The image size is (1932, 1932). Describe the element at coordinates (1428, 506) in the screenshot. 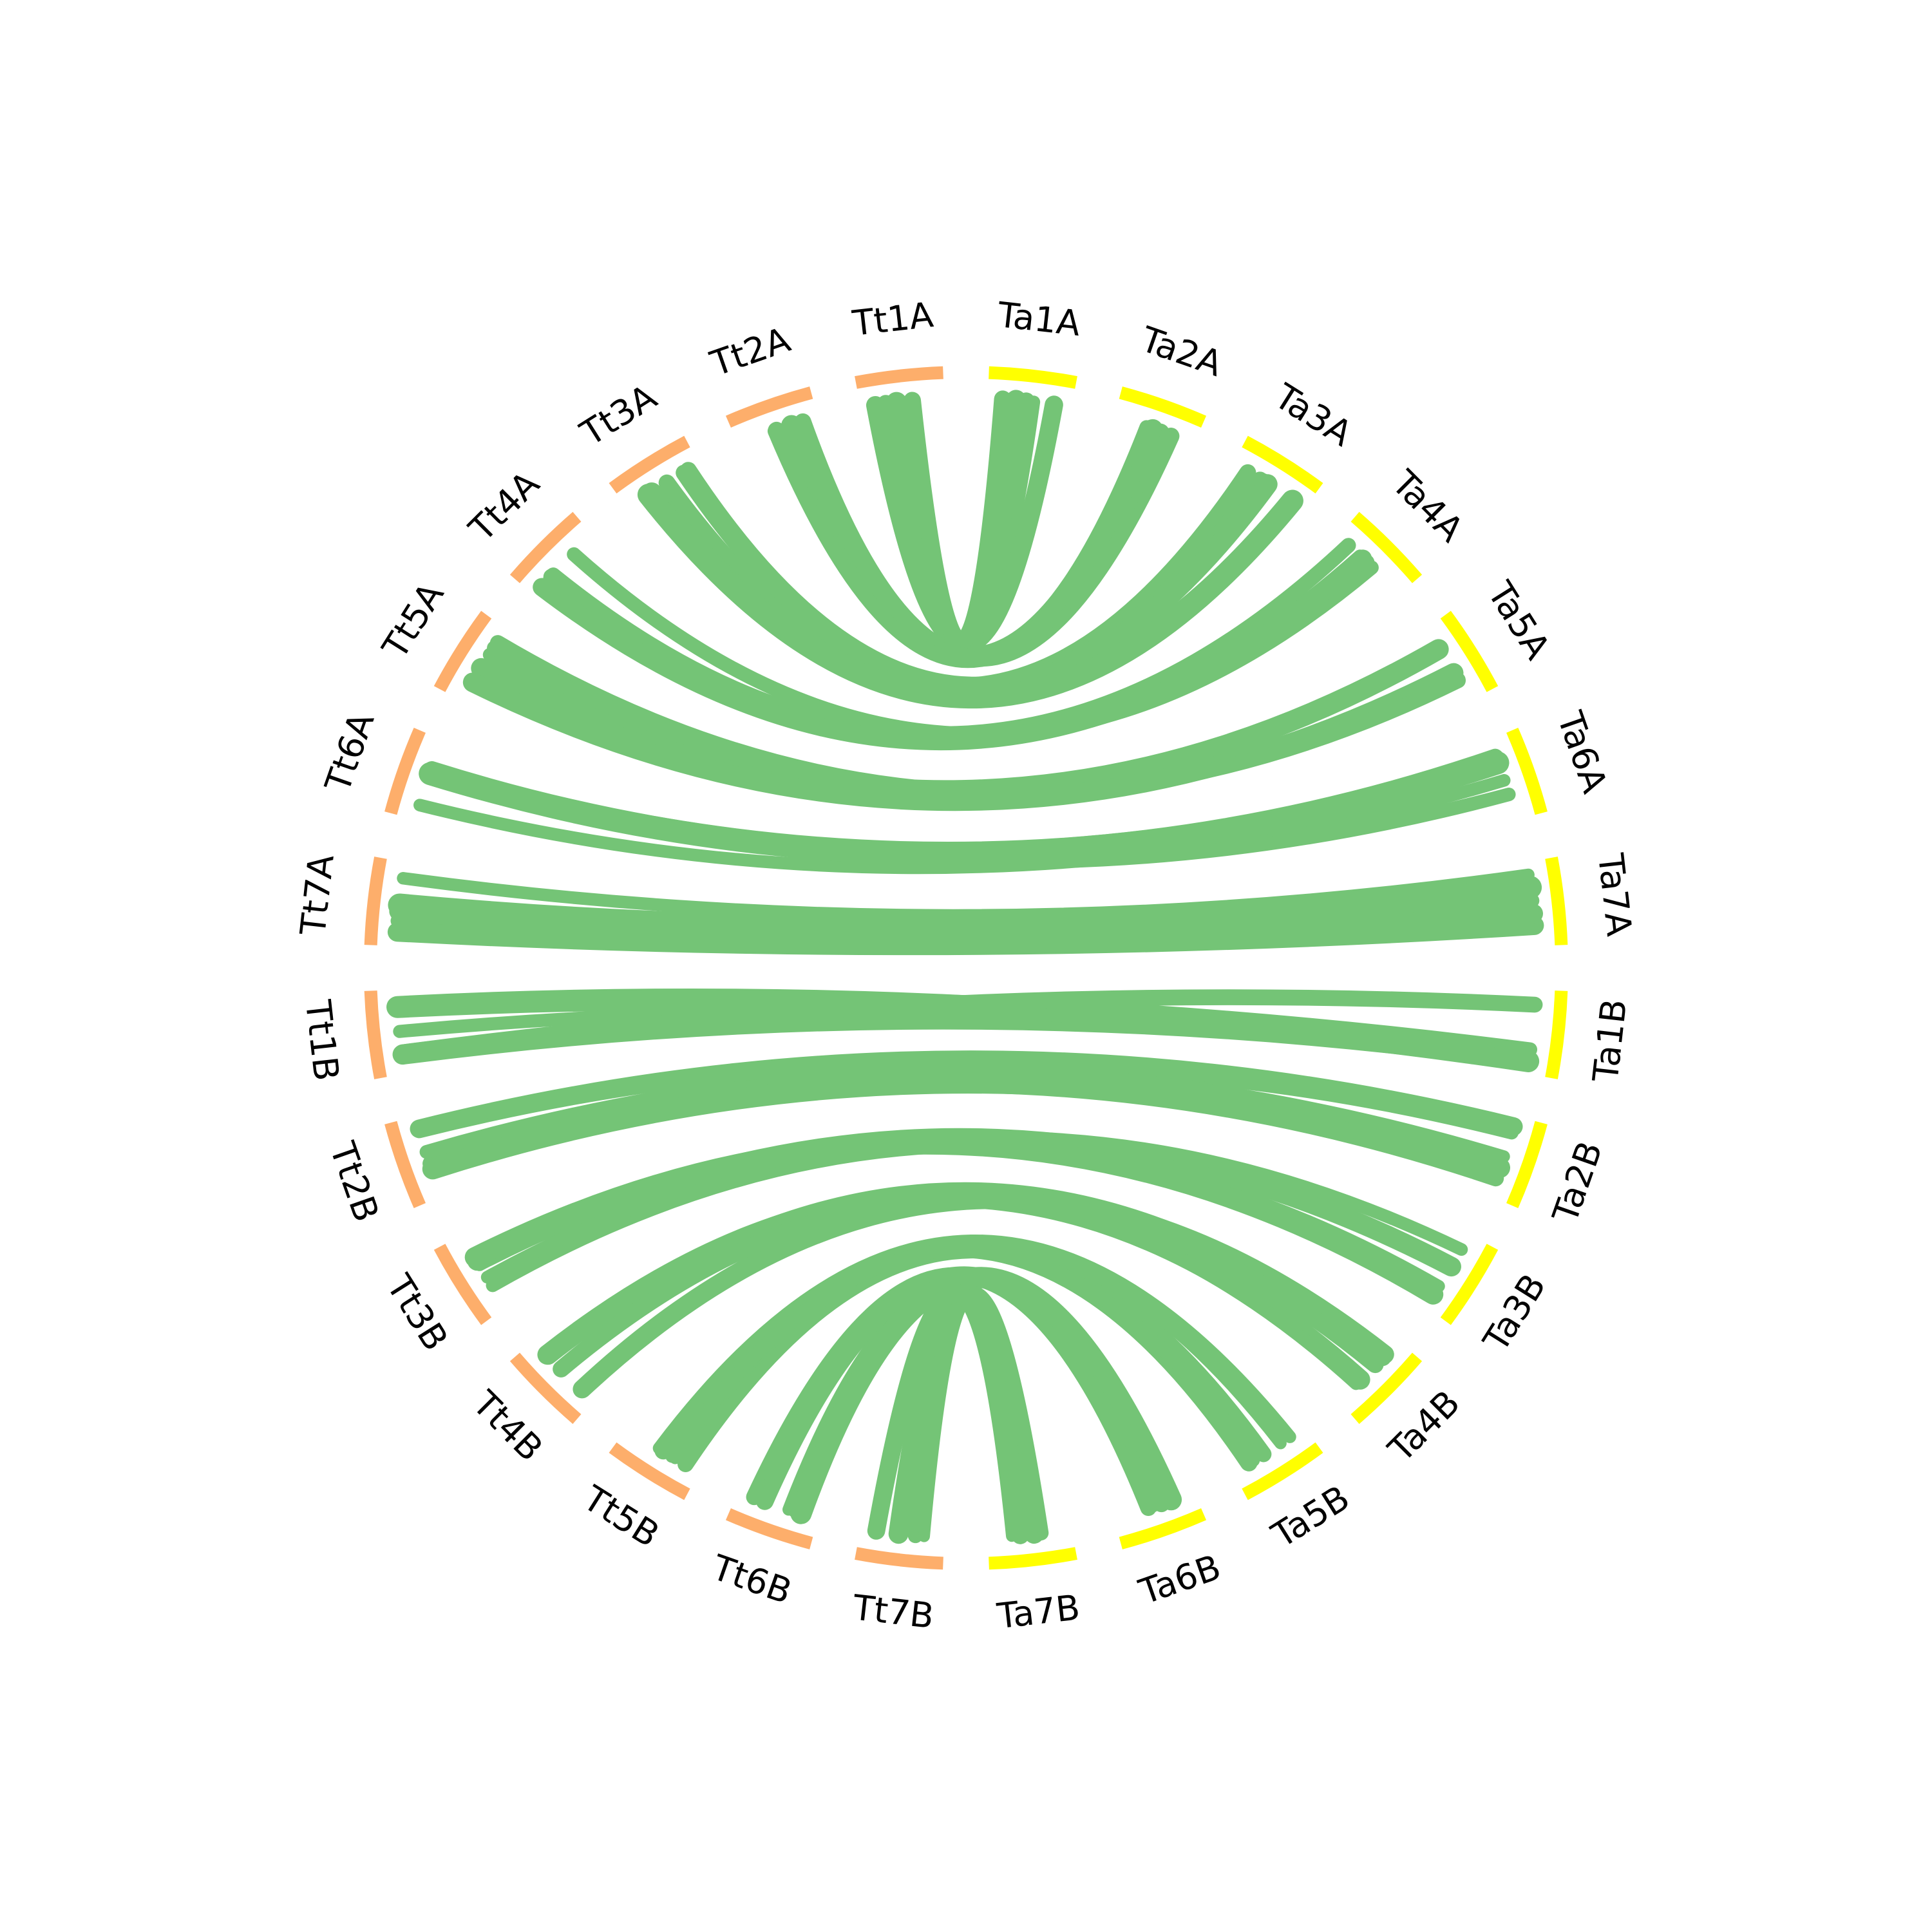

I see `label-ta4a: Ta4A` at that location.